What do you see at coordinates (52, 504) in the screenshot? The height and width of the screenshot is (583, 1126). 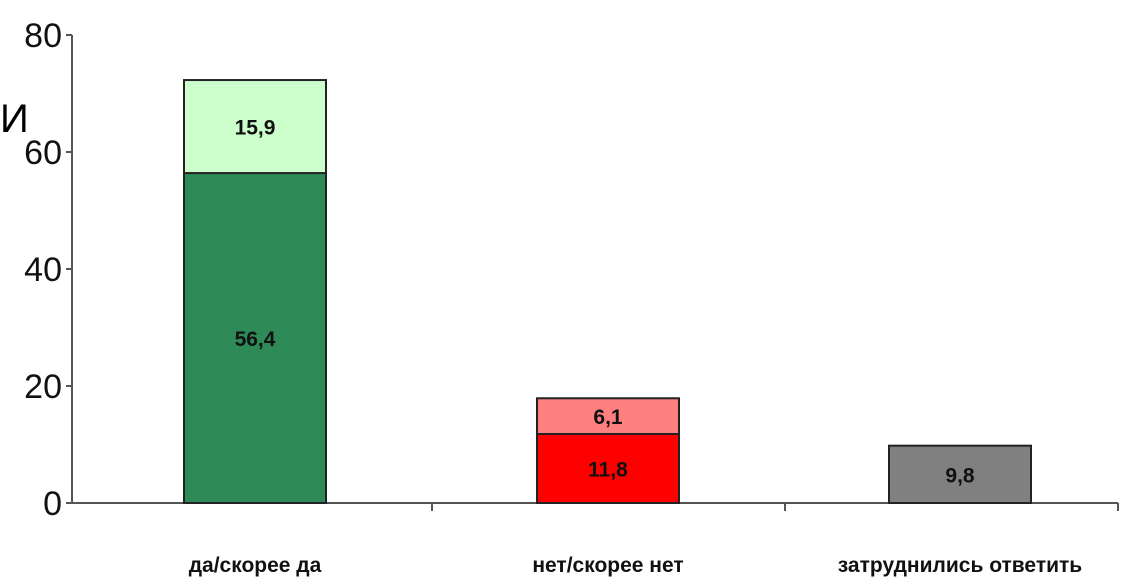 I see `y-tick-label: 0` at bounding box center [52, 504].